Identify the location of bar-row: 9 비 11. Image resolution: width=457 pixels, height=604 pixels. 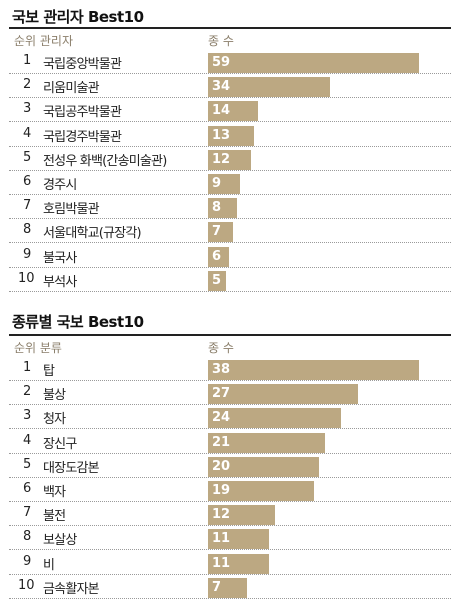
(230, 562).